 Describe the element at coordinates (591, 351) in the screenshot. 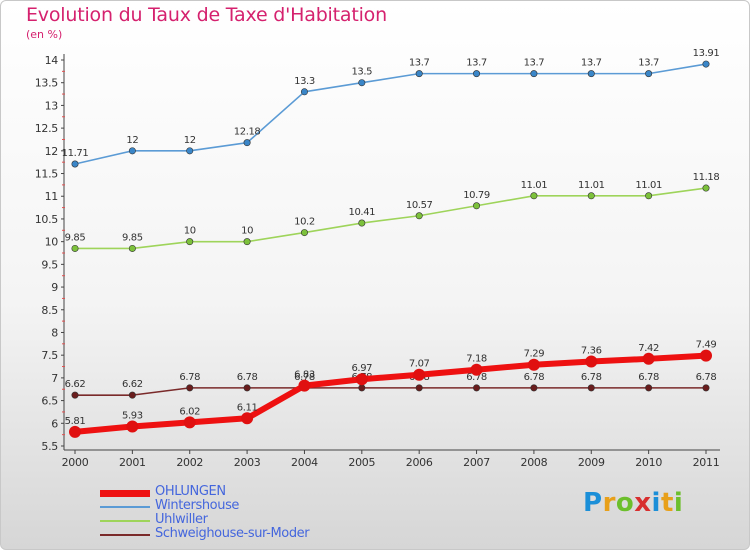

I see `data-label-ohlungen: 7.36` at that location.